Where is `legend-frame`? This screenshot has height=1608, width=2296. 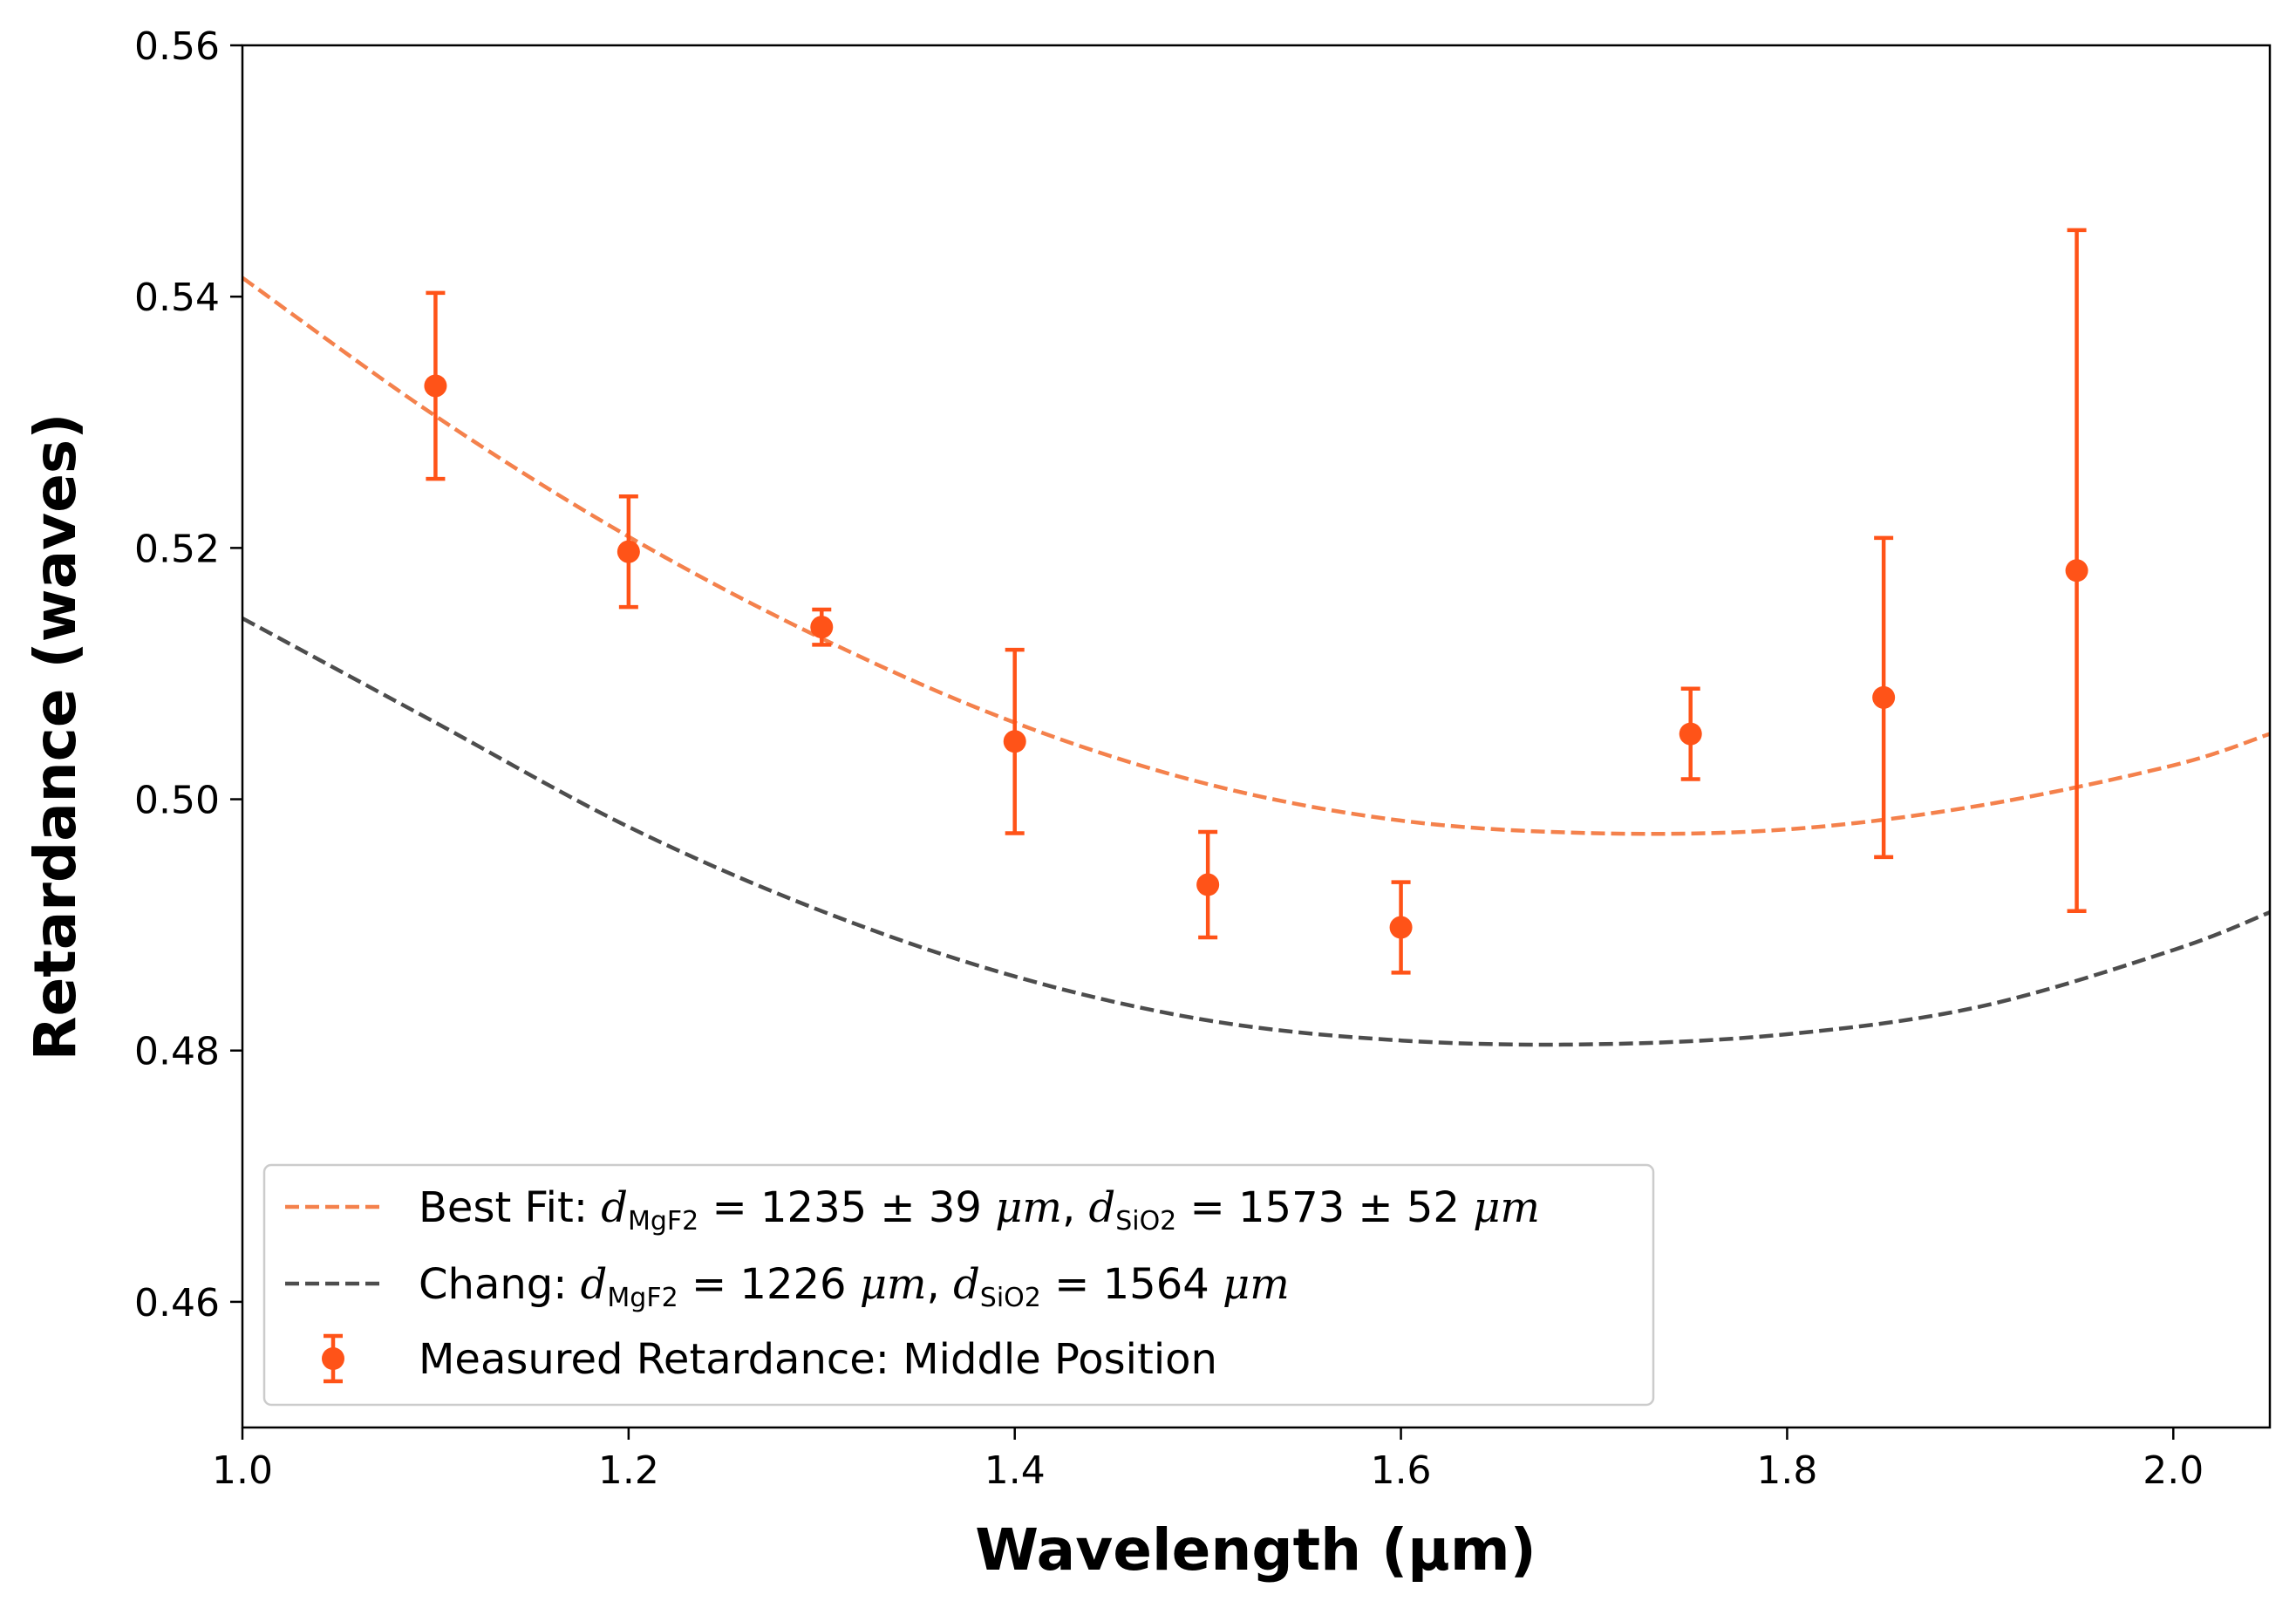
legend-frame is located at coordinates (958, 1285).